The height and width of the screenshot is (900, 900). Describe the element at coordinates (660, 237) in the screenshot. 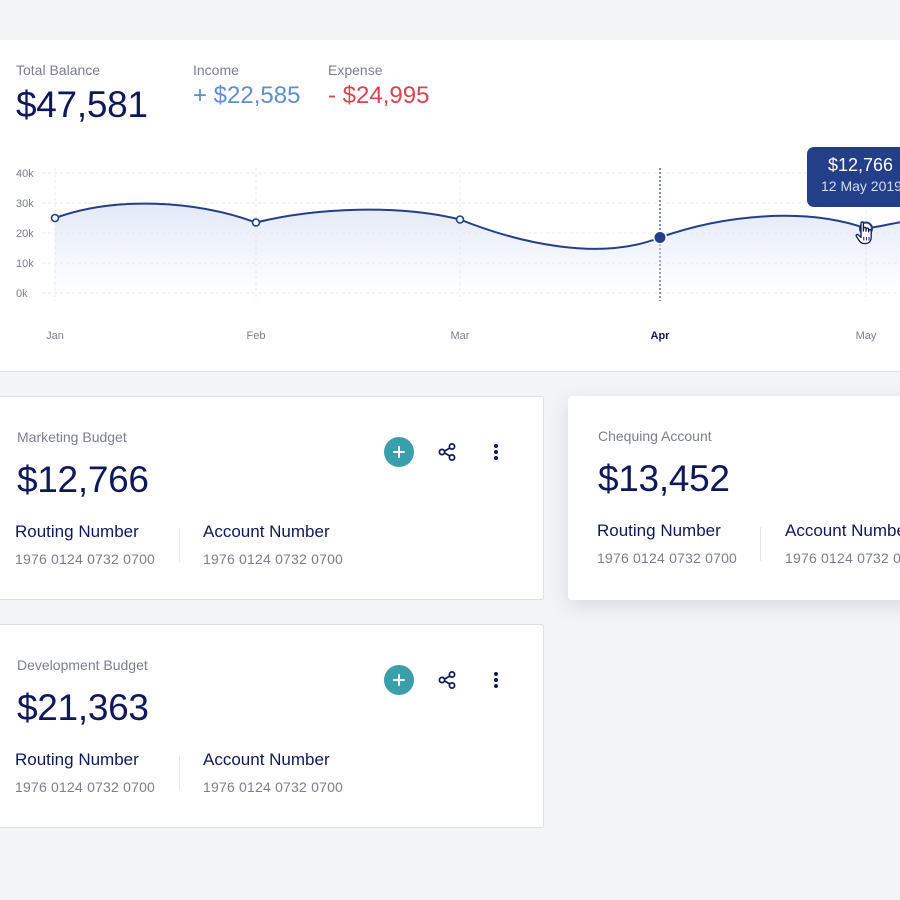

I see `data-point-active` at that location.